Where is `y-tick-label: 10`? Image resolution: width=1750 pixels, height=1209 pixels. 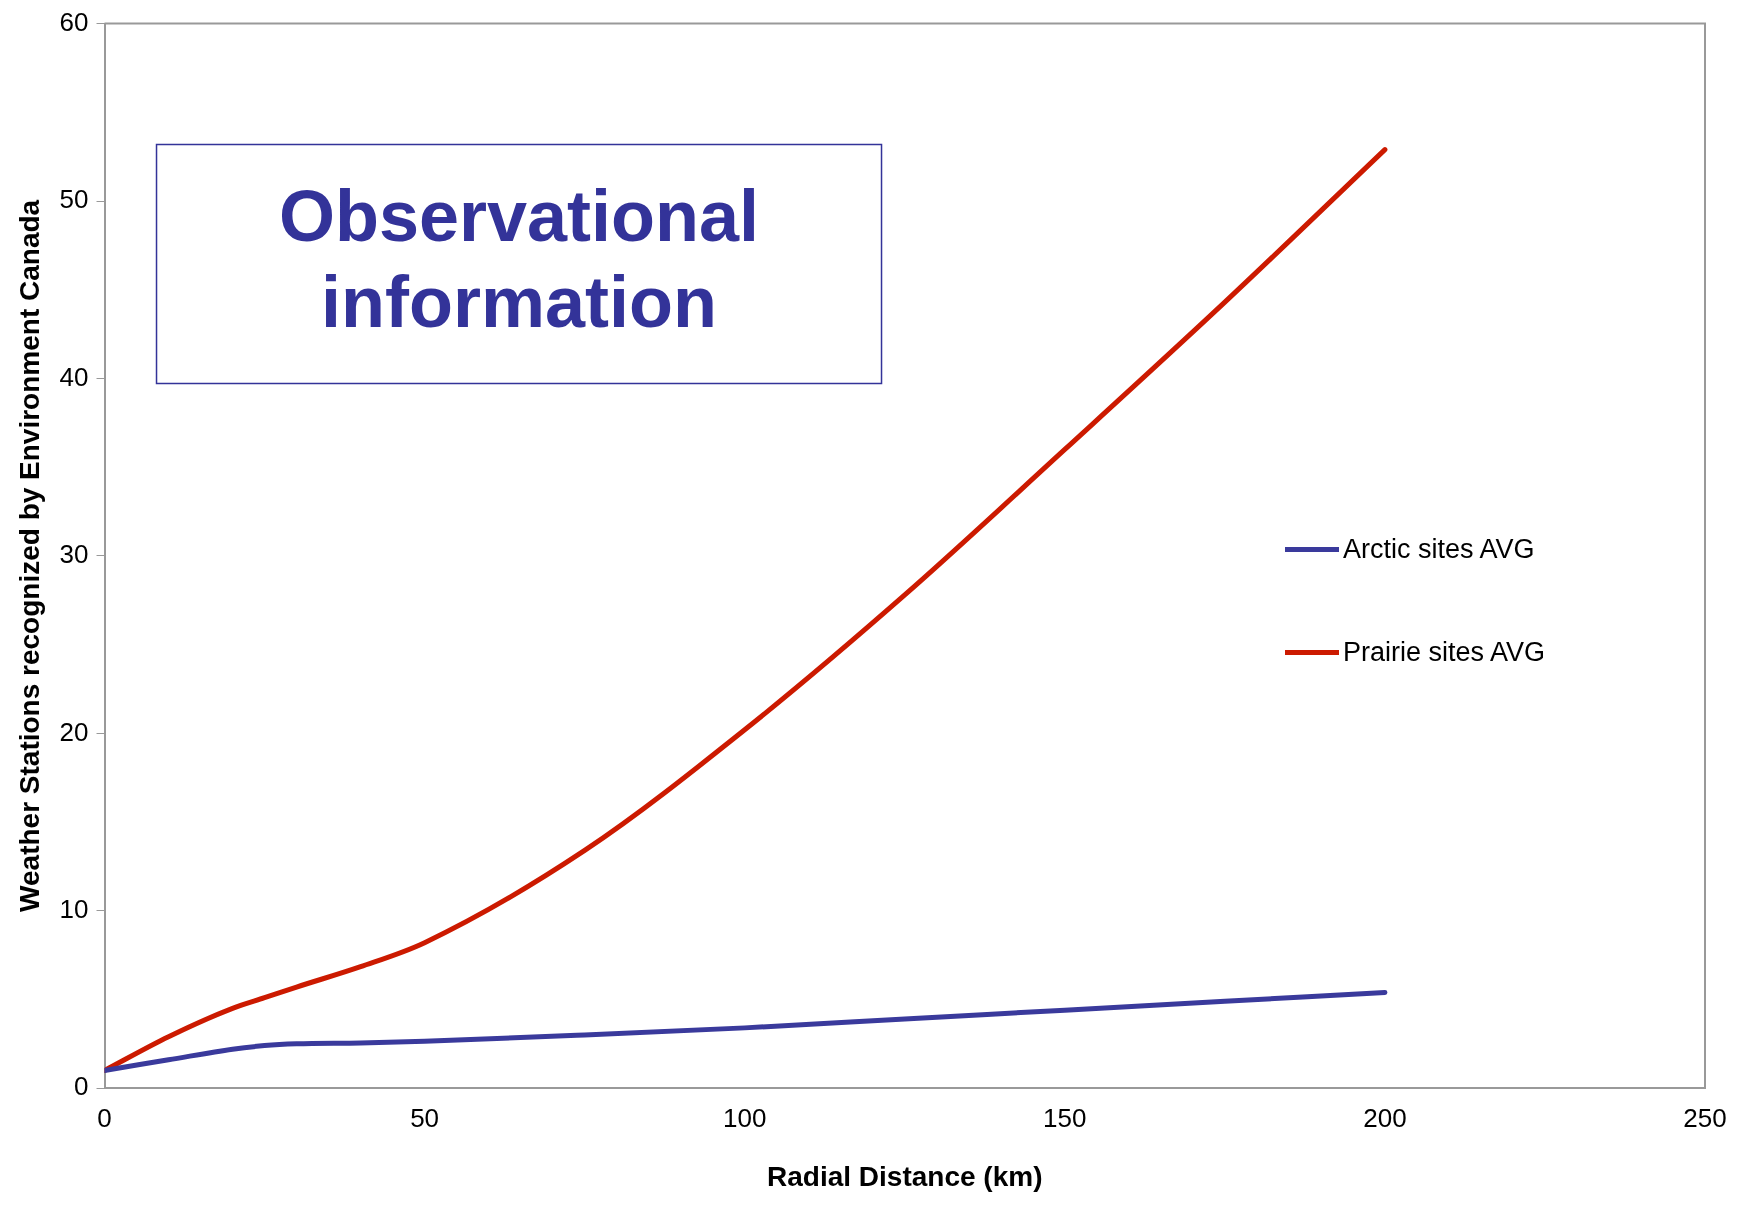
y-tick-label: 10 is located at coordinates (74, 908).